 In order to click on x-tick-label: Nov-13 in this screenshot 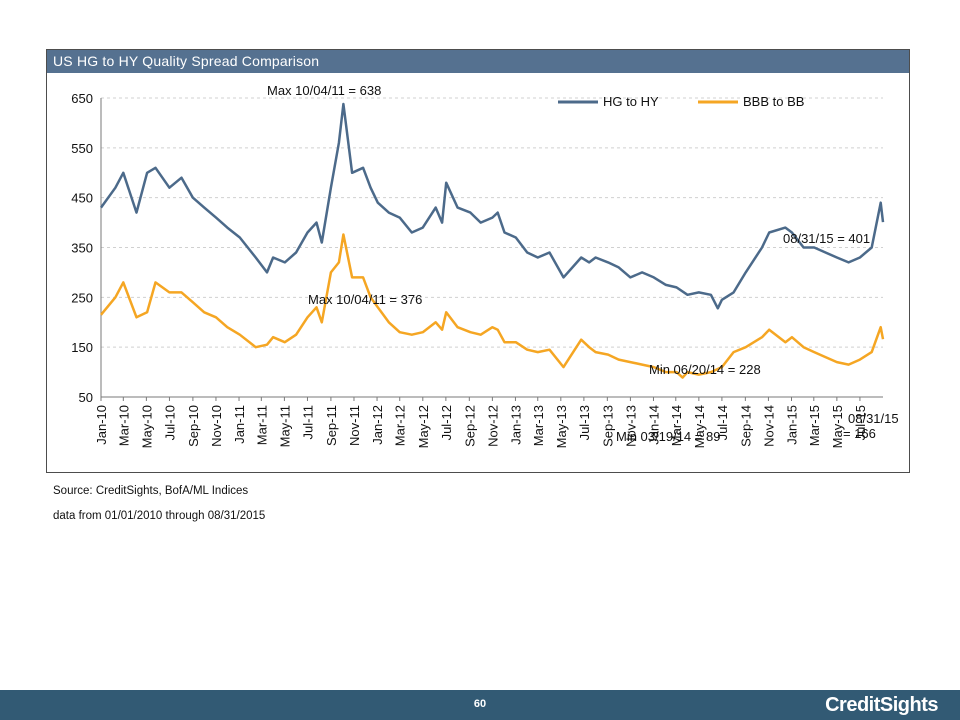, I will do `click(630, 426)`.